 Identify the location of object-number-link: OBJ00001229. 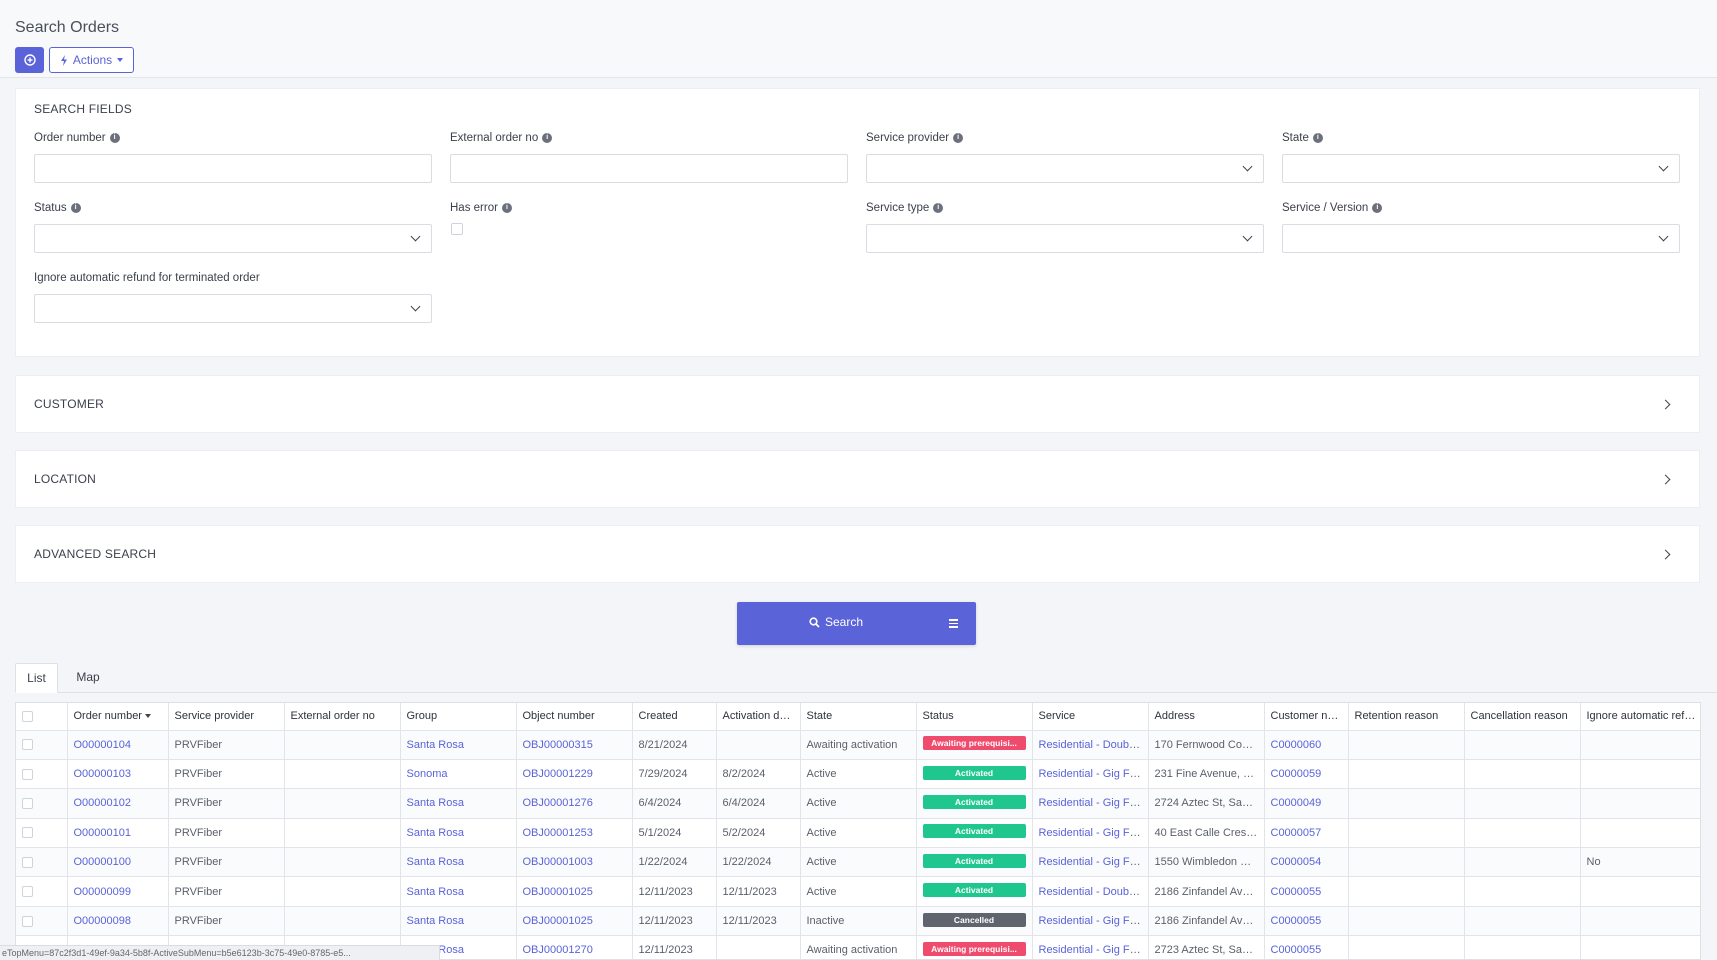
(557, 774).